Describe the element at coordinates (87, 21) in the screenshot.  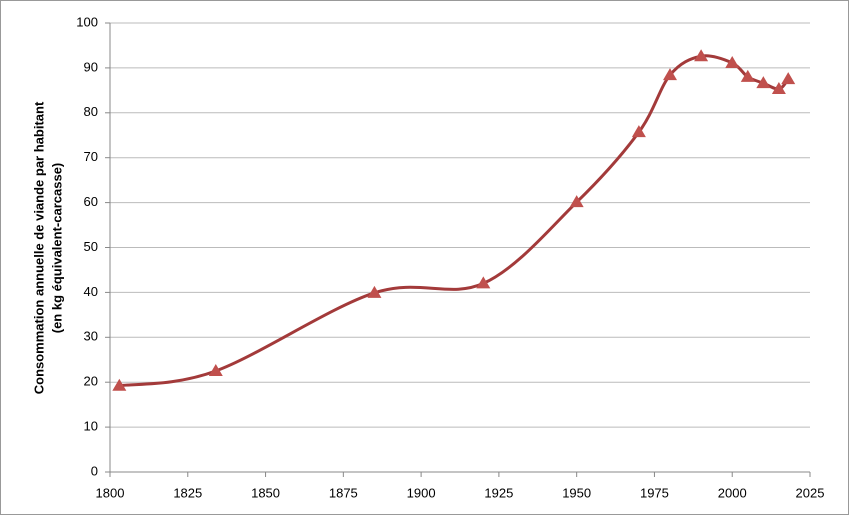
I see `y-tick-label: 100` at that location.